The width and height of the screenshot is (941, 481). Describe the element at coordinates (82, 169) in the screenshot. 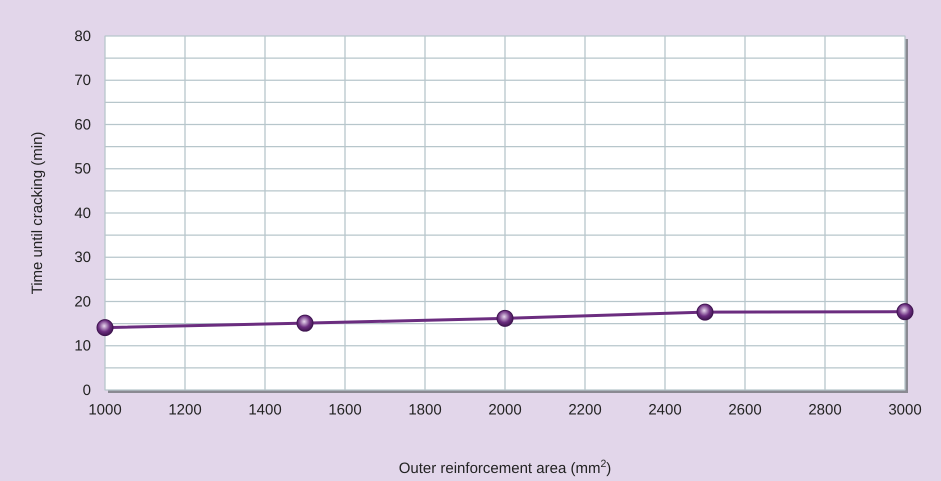

I see `y-tick-label: 50` at that location.